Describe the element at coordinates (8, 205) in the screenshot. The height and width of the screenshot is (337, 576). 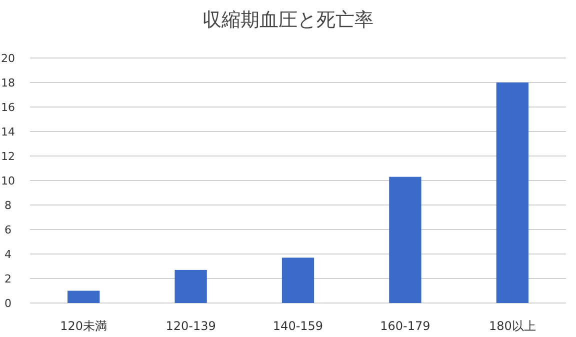
I see `y-tick-label: 8` at that location.